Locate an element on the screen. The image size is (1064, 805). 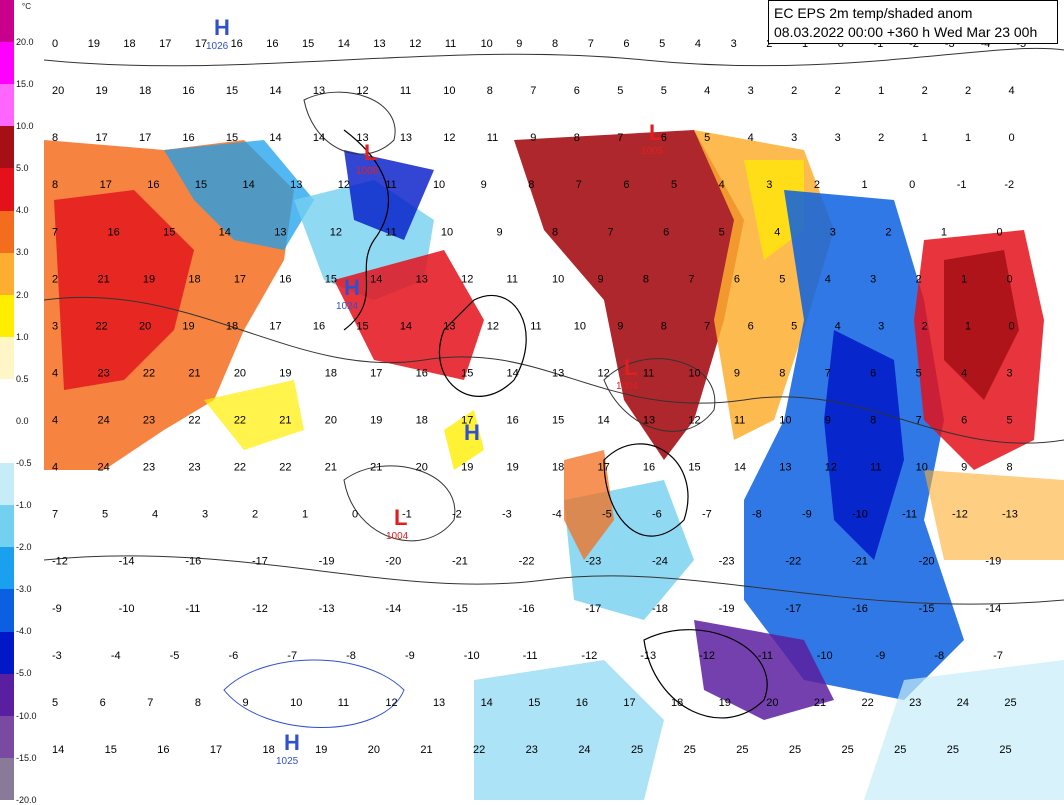
grid-value: -3 is located at coordinates (57, 656).